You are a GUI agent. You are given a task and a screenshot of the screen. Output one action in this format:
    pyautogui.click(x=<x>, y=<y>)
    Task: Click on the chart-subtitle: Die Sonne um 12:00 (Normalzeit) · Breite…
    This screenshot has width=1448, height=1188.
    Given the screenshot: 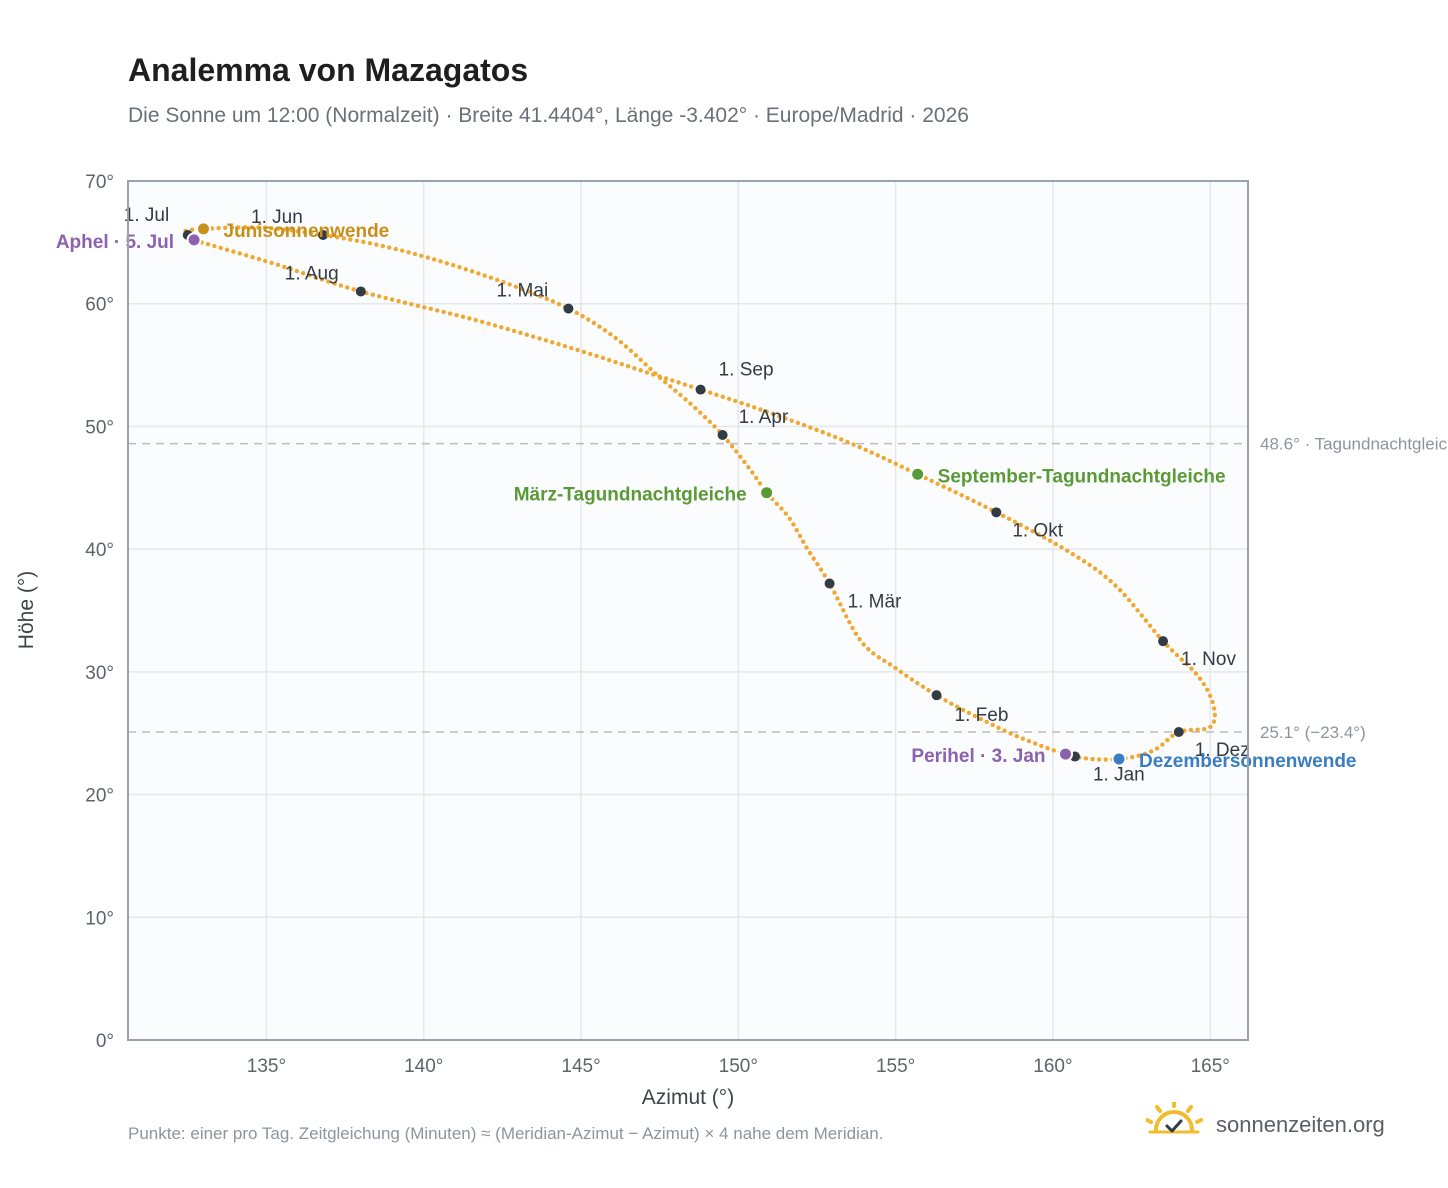 What is the action you would take?
    pyautogui.click(x=548, y=115)
    